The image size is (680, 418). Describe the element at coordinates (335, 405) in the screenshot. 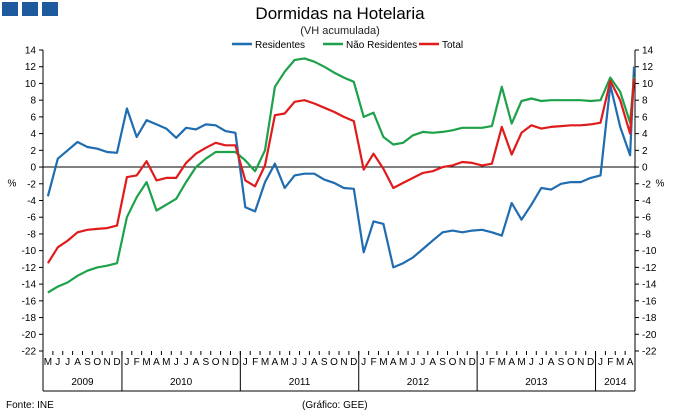

I see `credit-note: (Gráfico: GEE)` at that location.